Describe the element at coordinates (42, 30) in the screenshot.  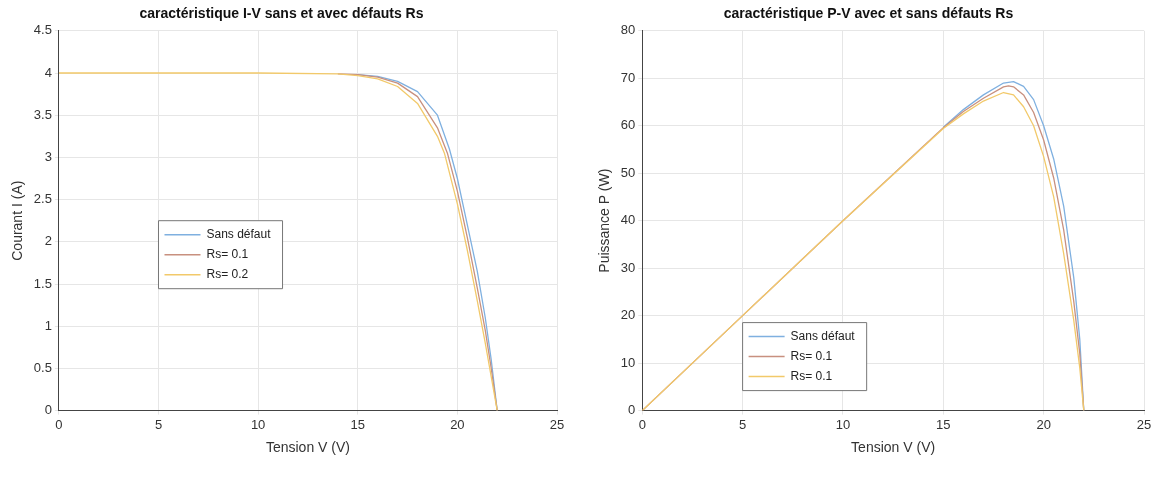
I see `y-tick-label: 4.5` at that location.